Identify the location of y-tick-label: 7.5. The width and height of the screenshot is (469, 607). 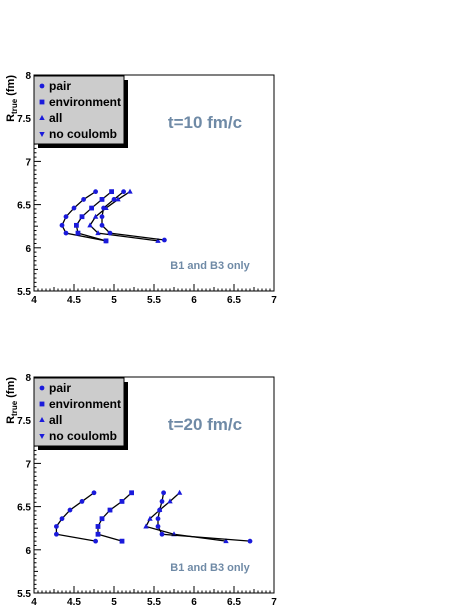
(24, 421).